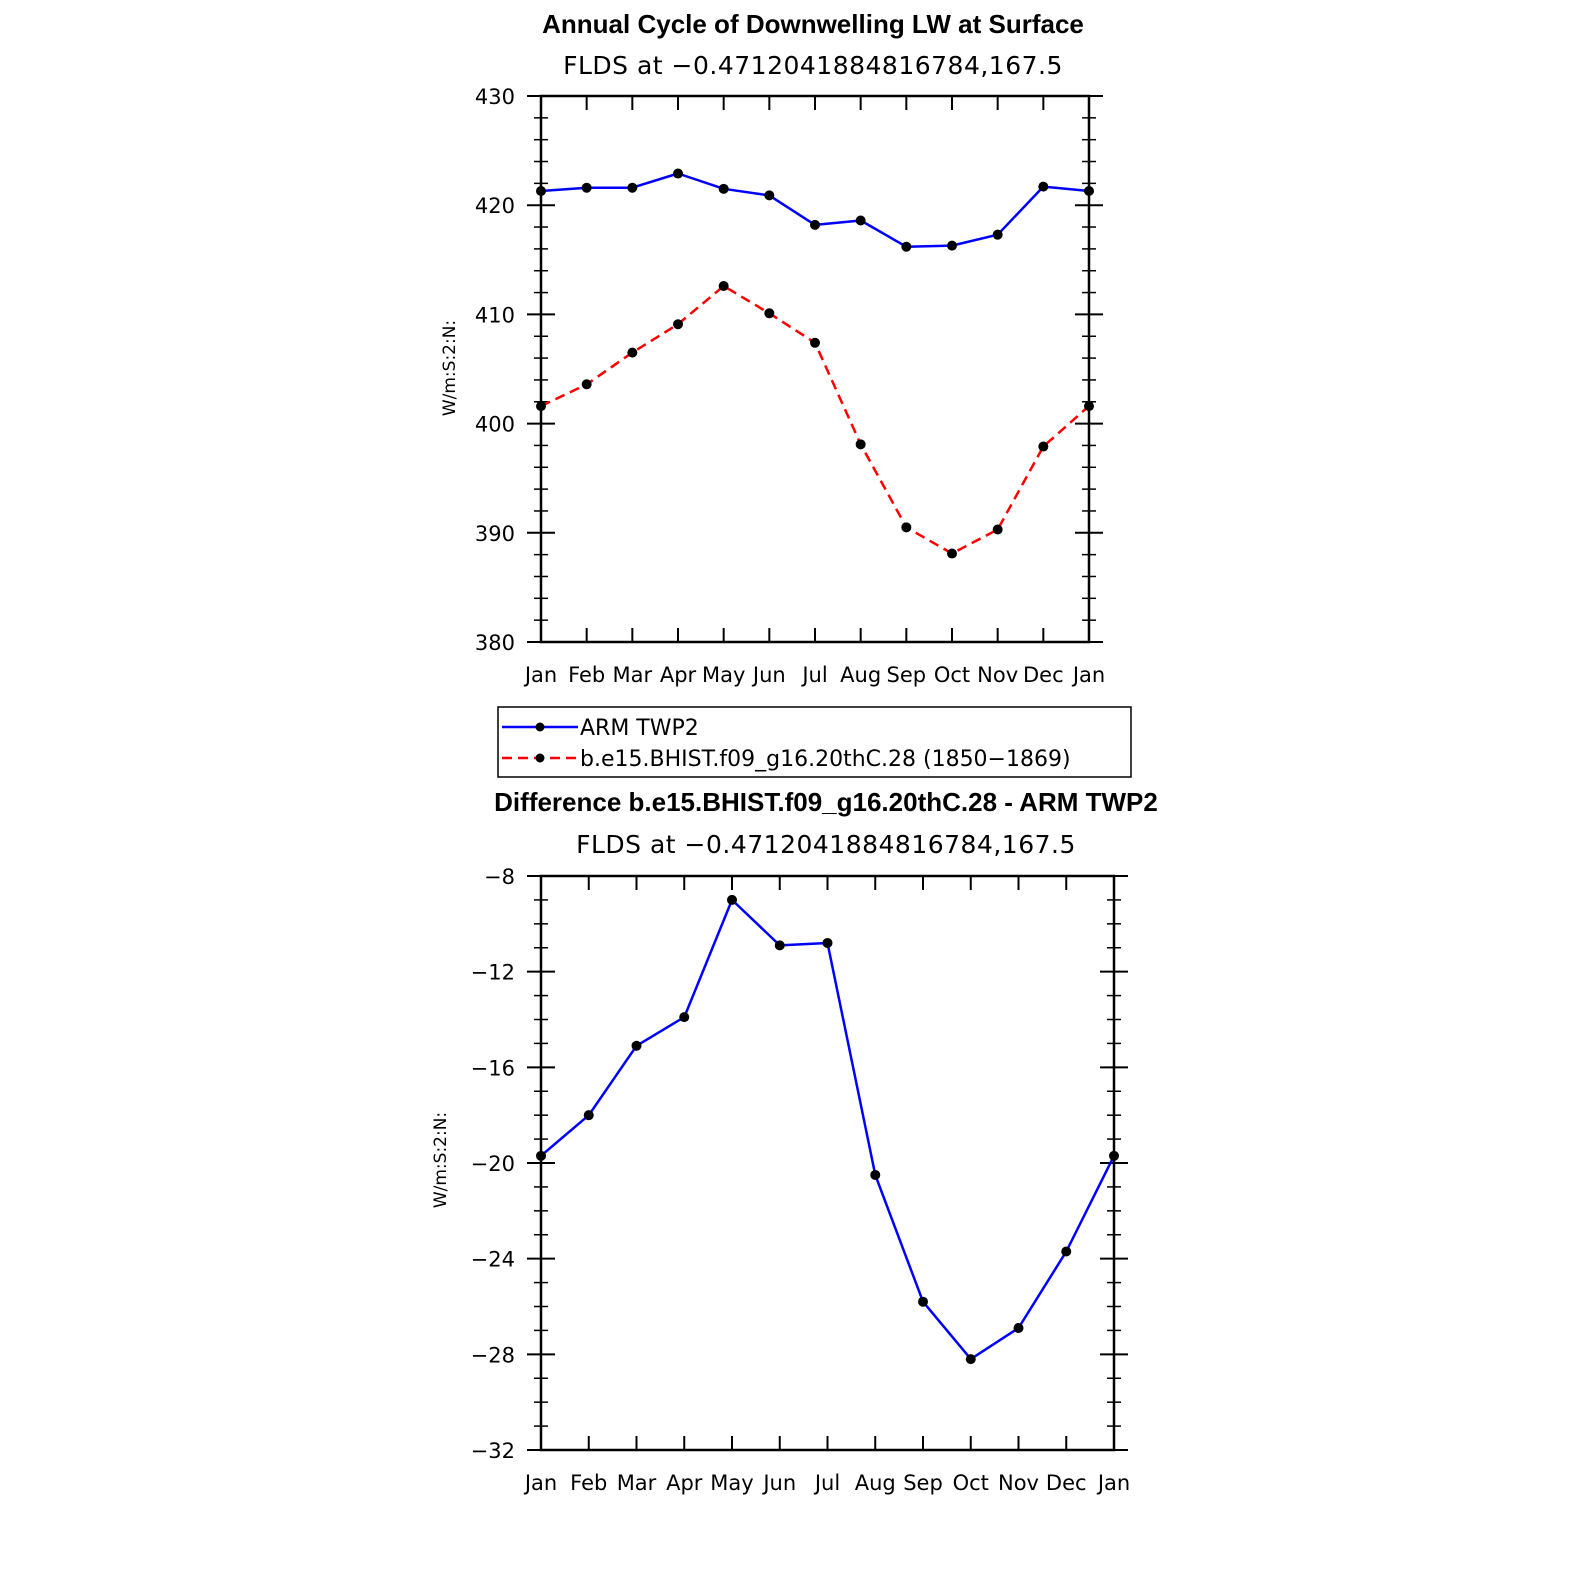  Describe the element at coordinates (684, 1483) in the screenshot. I see `bottom-chart-x-tick-label: Apr` at that location.